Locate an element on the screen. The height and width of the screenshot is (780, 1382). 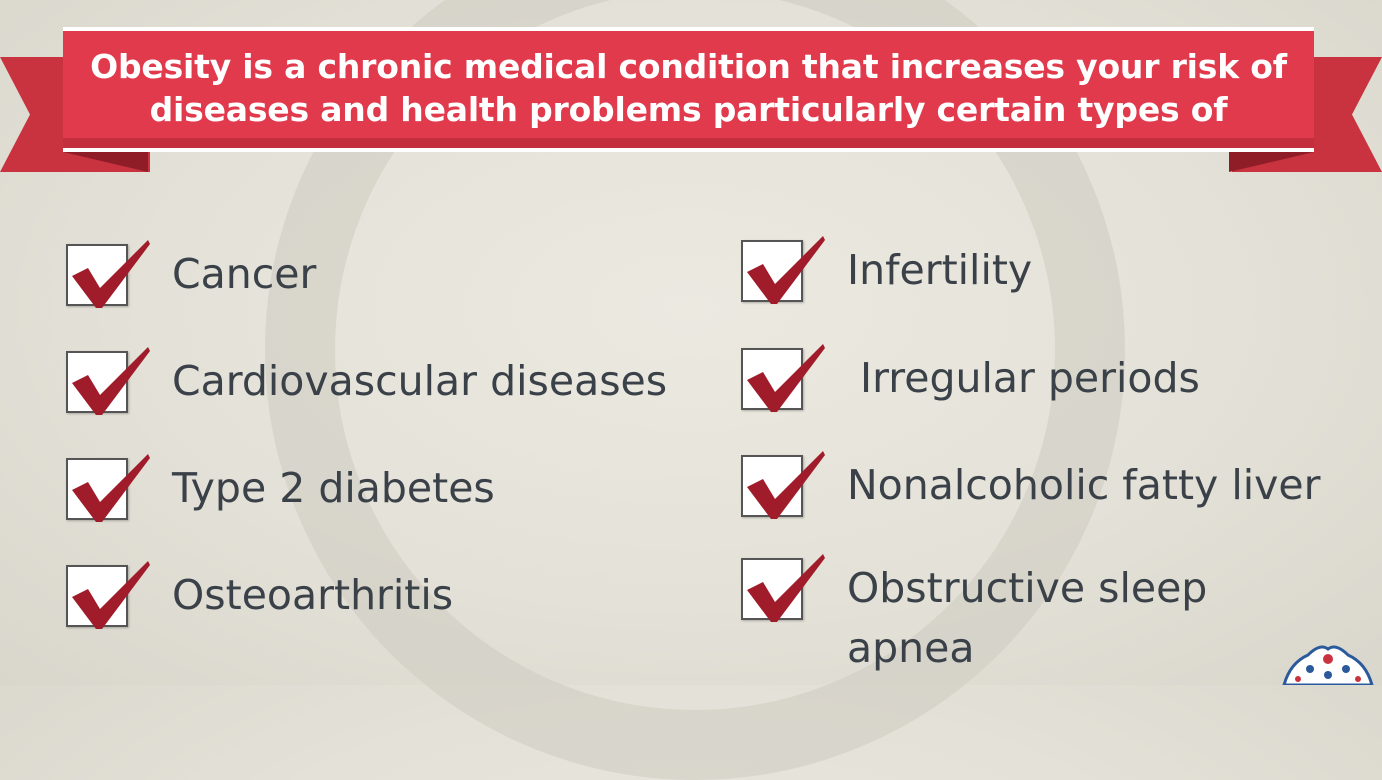
list-item-label: Type 2 diabetes is located at coordinates (333, 488).